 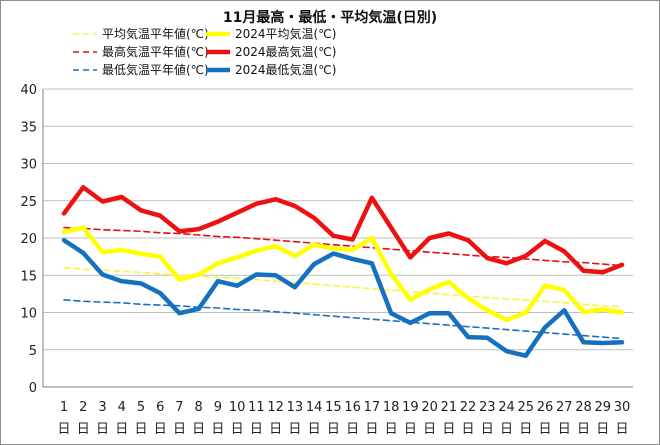 I want to click on x-tick-label: 30, so click(x=622, y=407).